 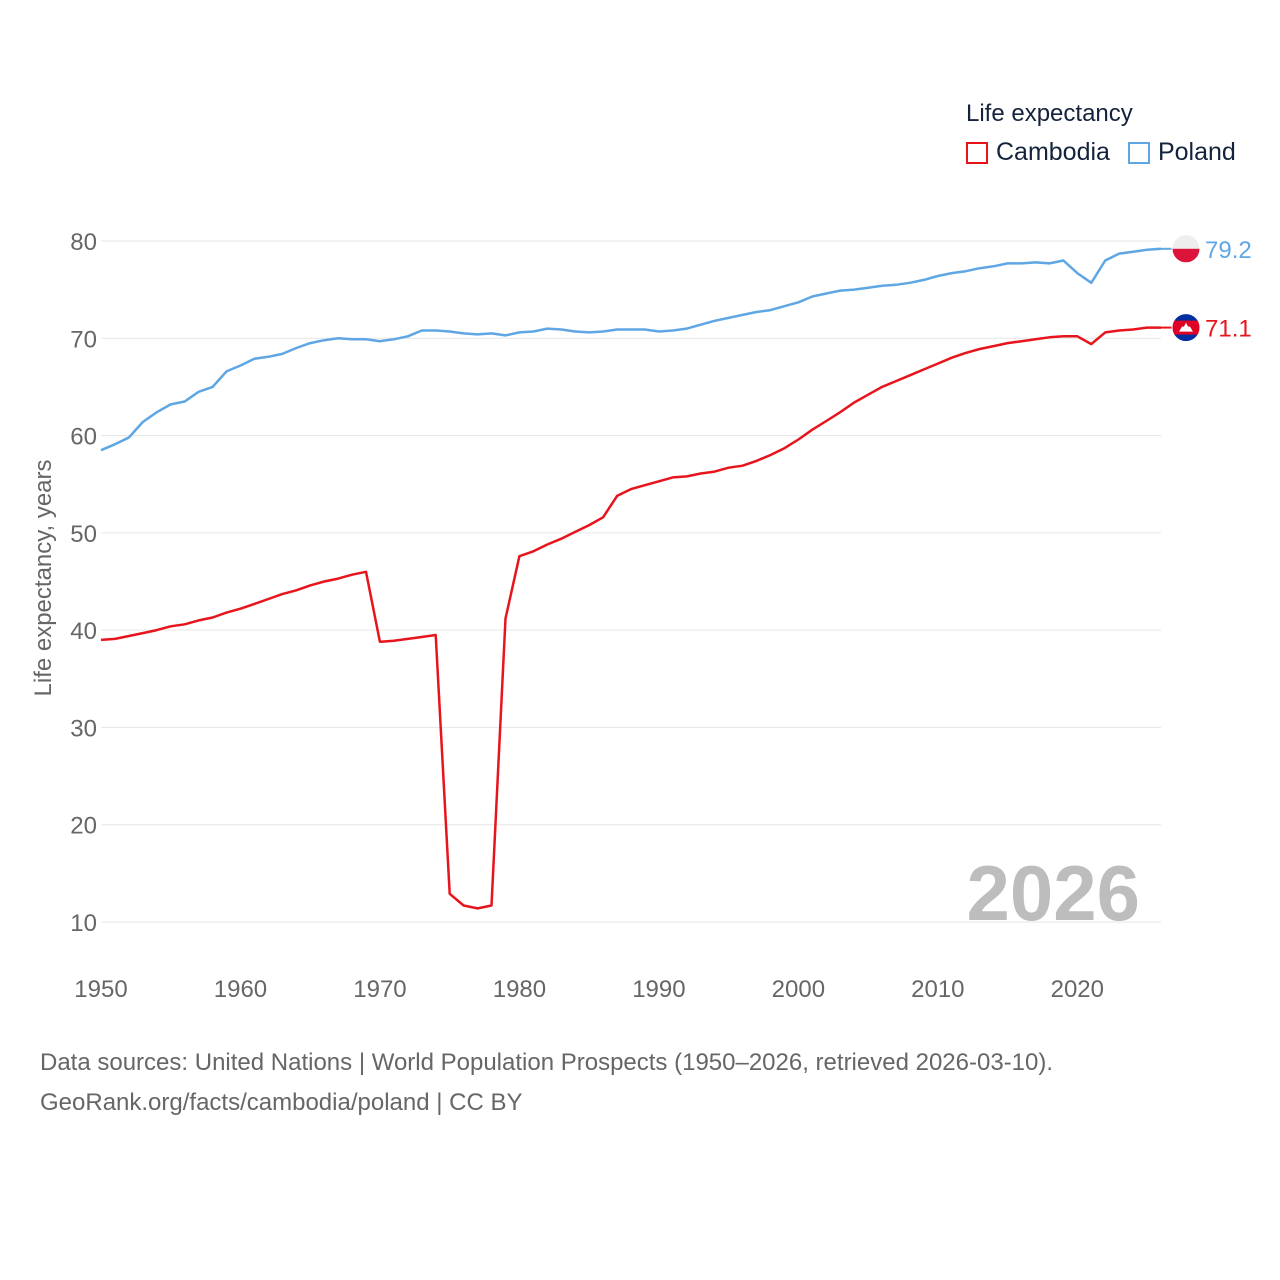 I want to click on x-tick-label: 2020, so click(x=1077, y=989).